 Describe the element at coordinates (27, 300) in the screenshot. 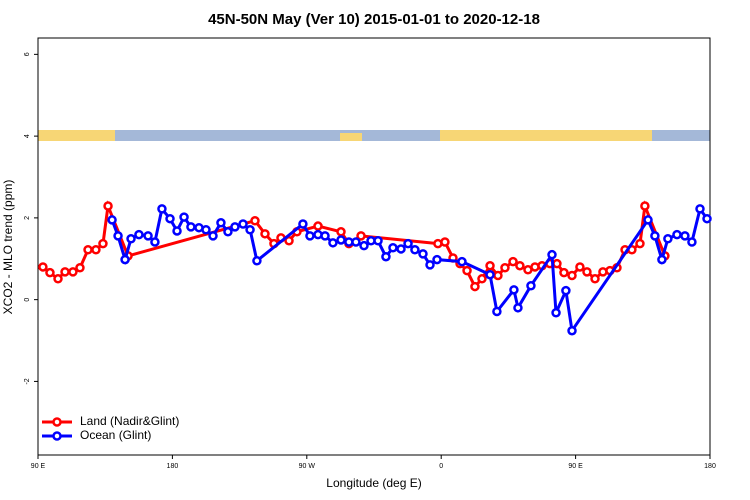

I see `y-tick-label: 0` at that location.